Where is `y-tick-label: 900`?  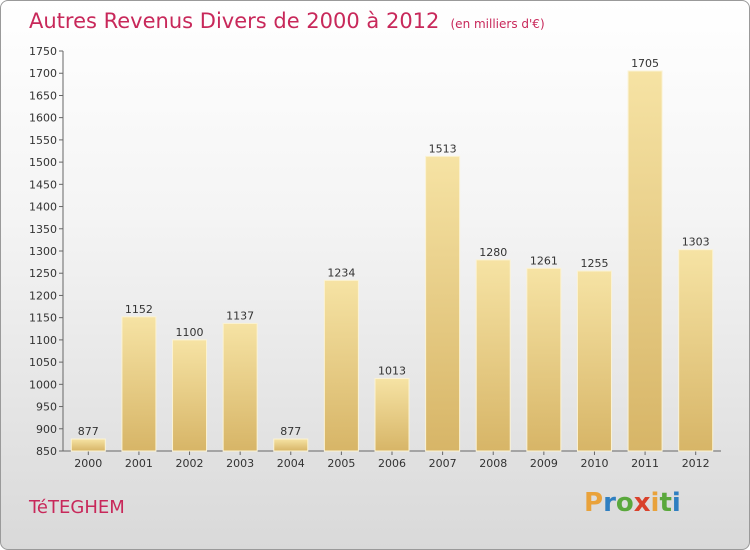 y-tick-label: 900 is located at coordinates (46, 429).